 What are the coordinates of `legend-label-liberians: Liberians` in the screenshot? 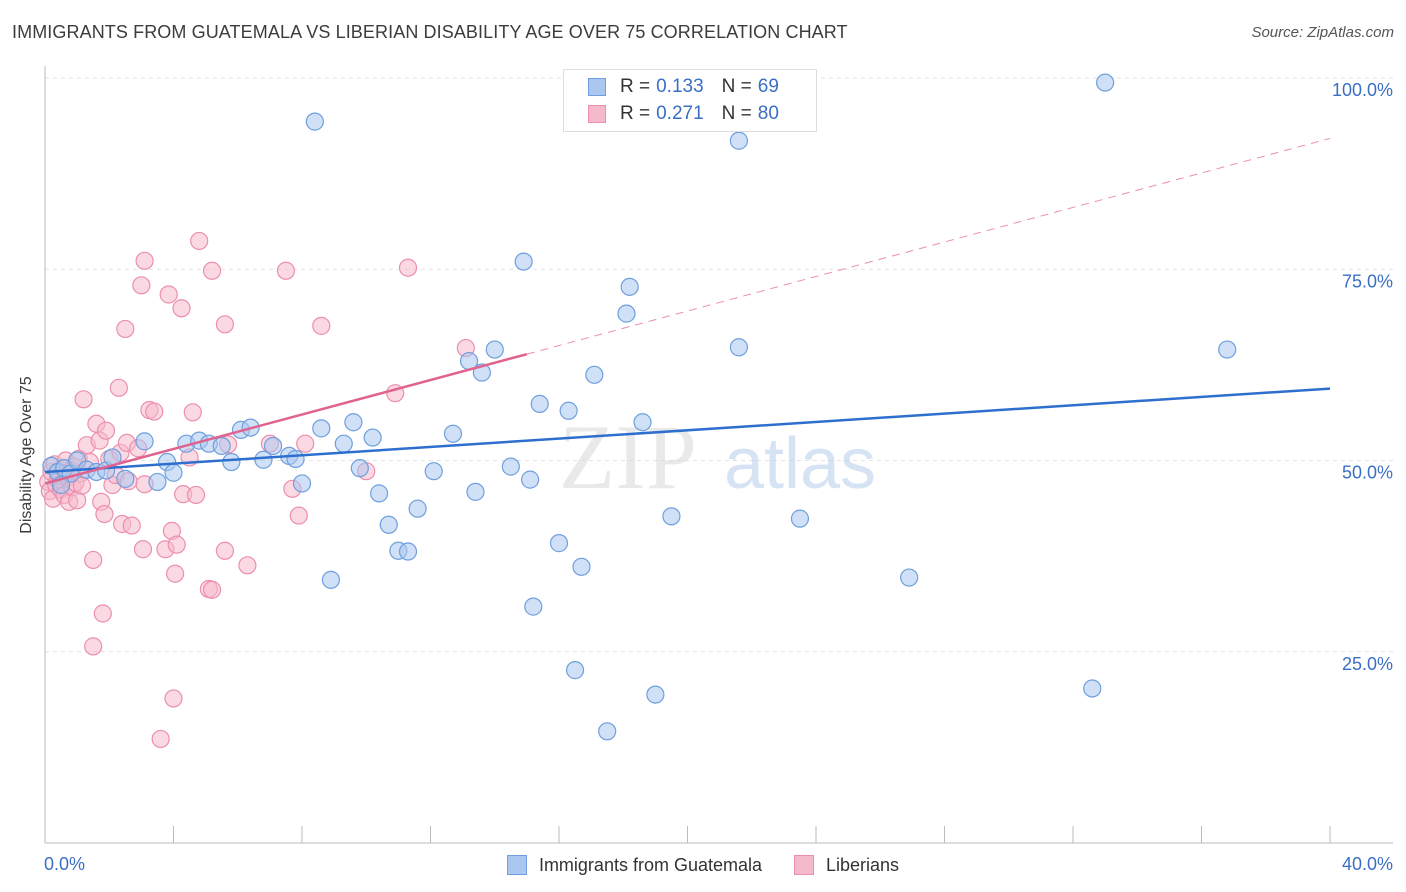 It's located at (863, 864).